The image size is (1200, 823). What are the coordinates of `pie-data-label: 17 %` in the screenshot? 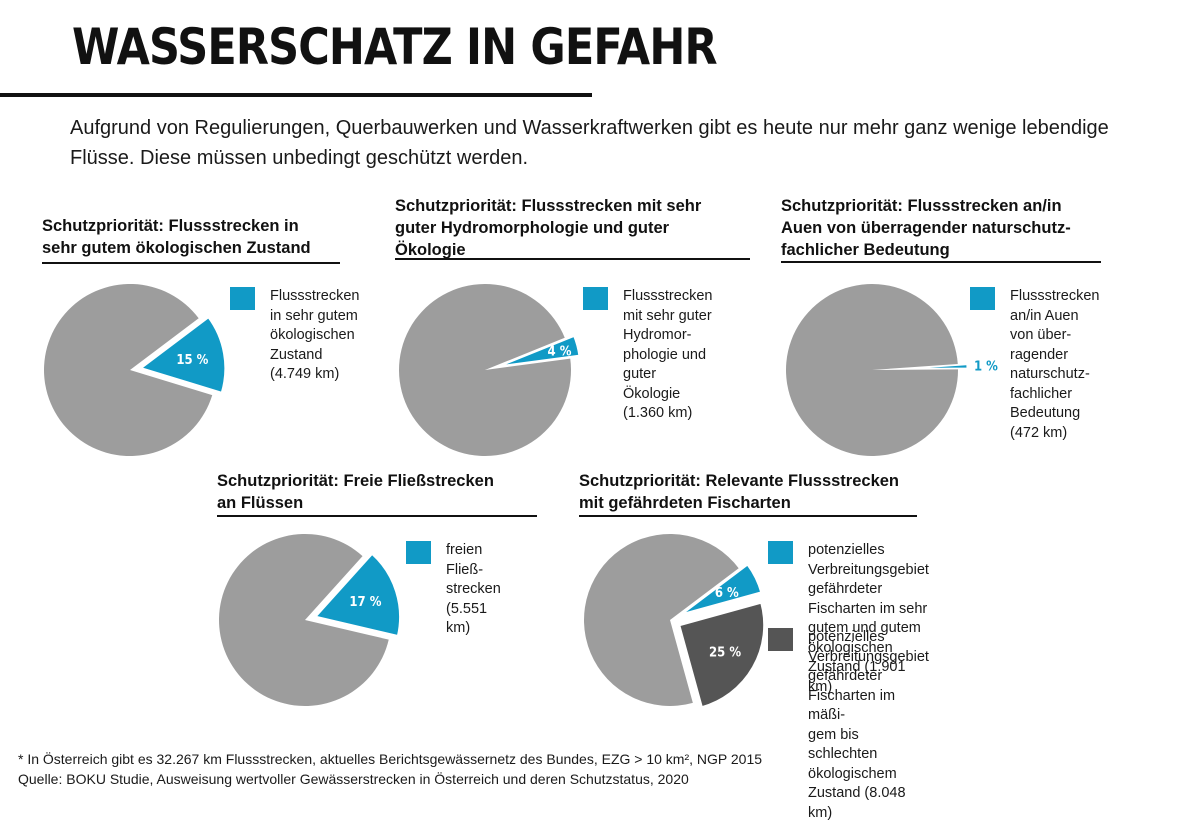 It's located at (365, 602).